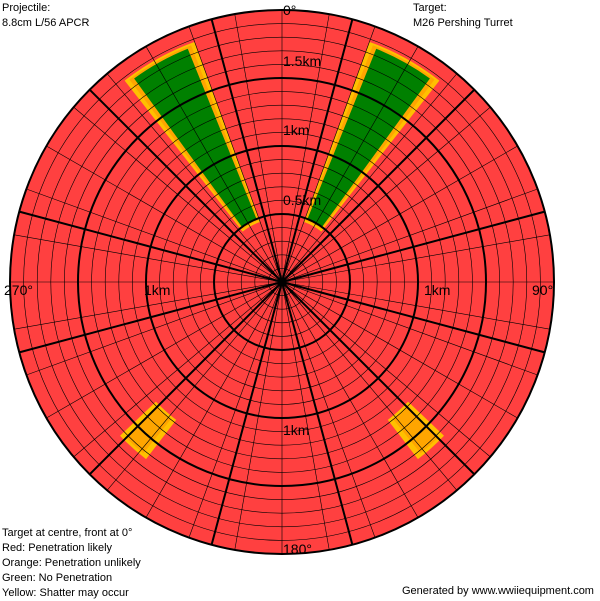 The width and height of the screenshot is (600, 601). What do you see at coordinates (296, 130) in the screenshot?
I see `range-label-1km-front: 1km` at bounding box center [296, 130].